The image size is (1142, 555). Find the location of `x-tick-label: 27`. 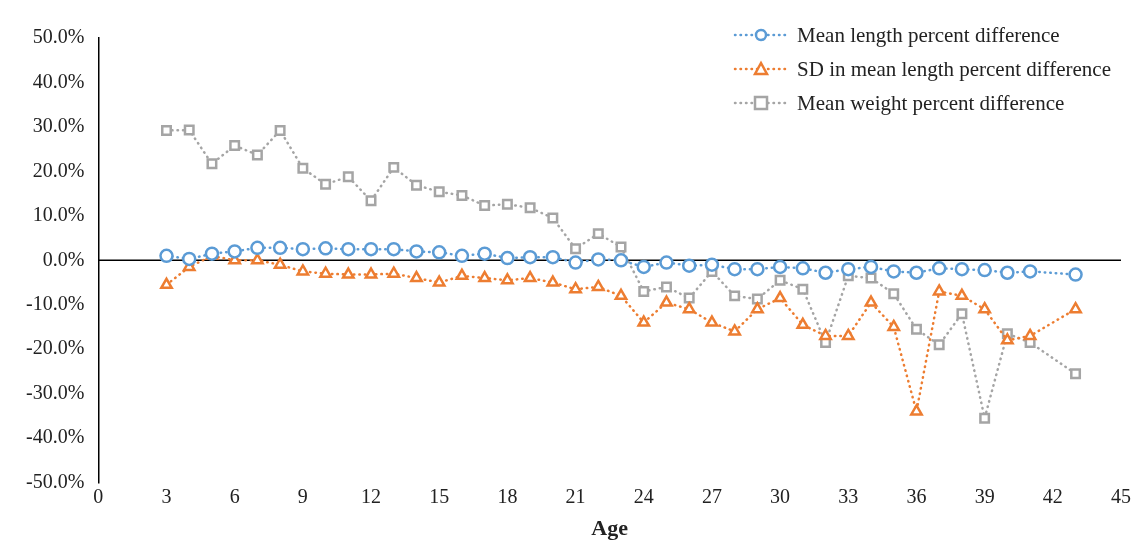

x-tick-label: 27 is located at coordinates (711, 495).